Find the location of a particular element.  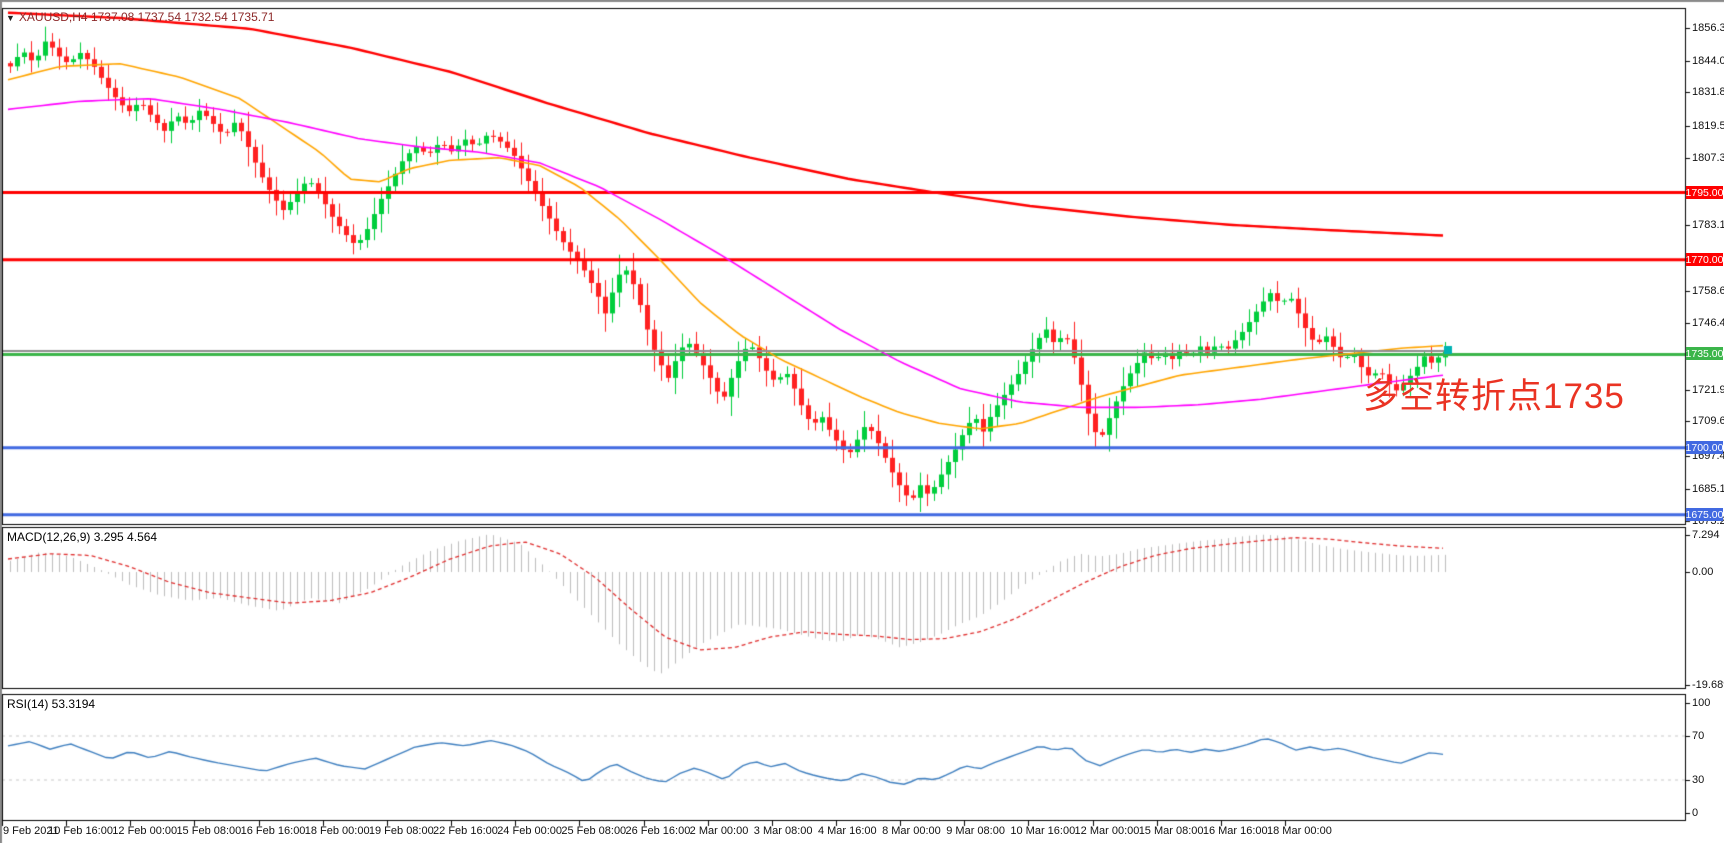

price-axis-label: 1783.15 is located at coordinates (1708, 225).